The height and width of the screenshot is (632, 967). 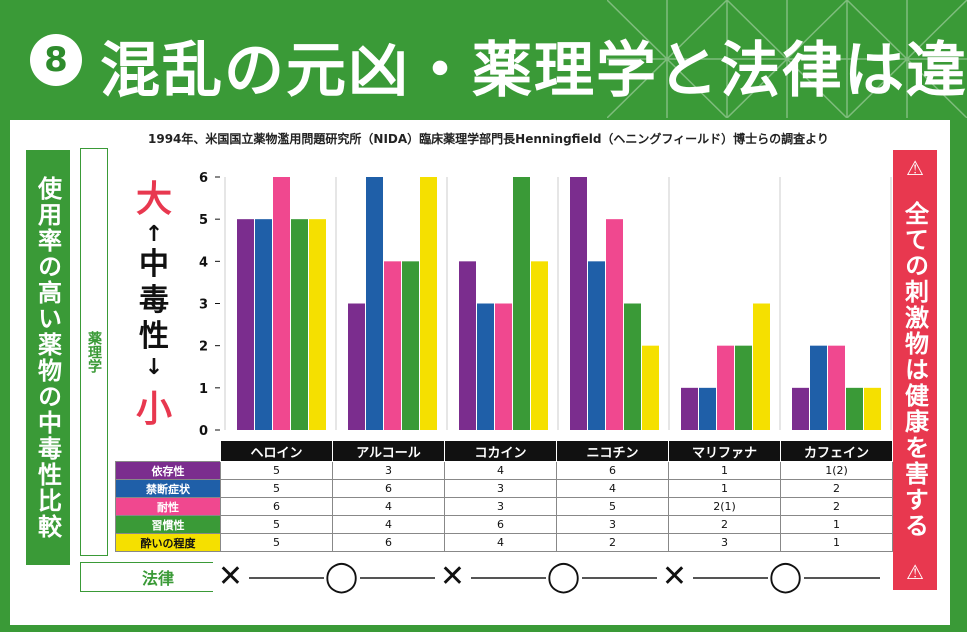 I want to click on scale-small: 小, so click(x=153, y=409).